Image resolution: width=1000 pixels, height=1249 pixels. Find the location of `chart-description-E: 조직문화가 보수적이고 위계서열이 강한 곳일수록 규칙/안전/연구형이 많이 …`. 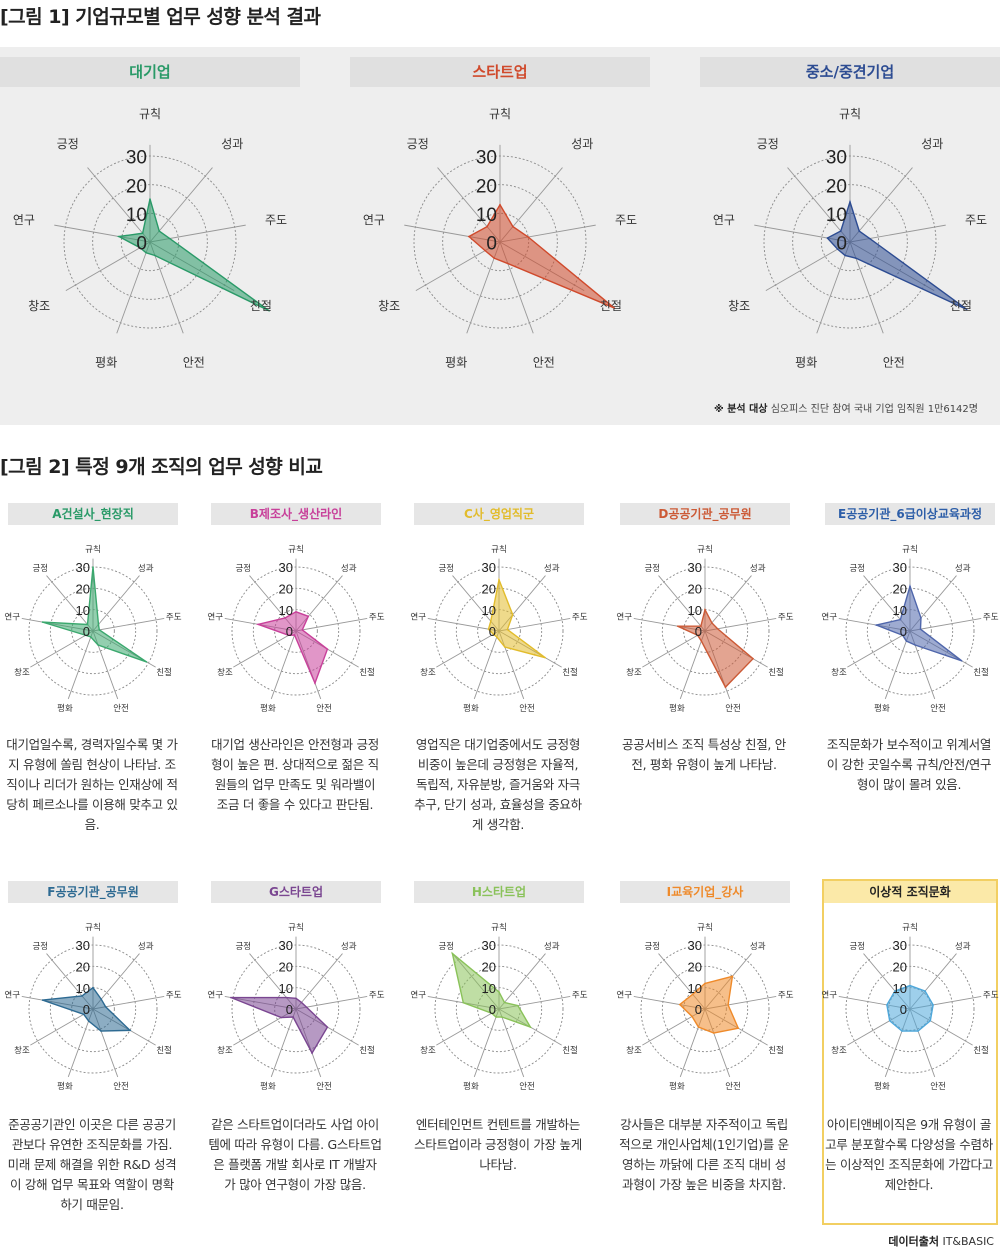

chart-description-E: 조직문화가 보수적이고 위계서열이 강한 곳일수록 규칙/안전/연구형이 많이 … is located at coordinates (909, 764).